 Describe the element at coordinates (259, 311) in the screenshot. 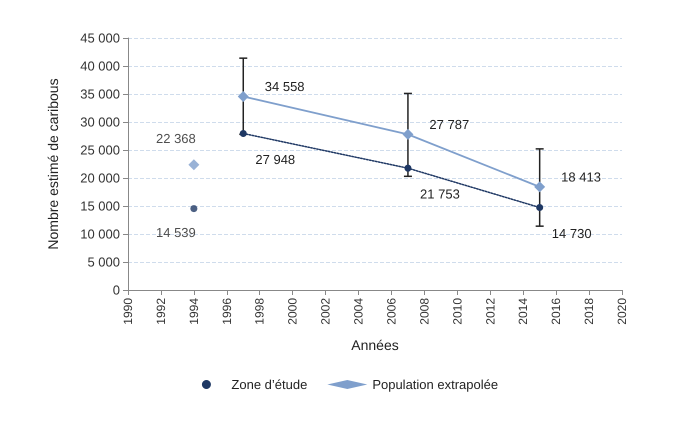

I see `x-tick-label: 1998` at that location.